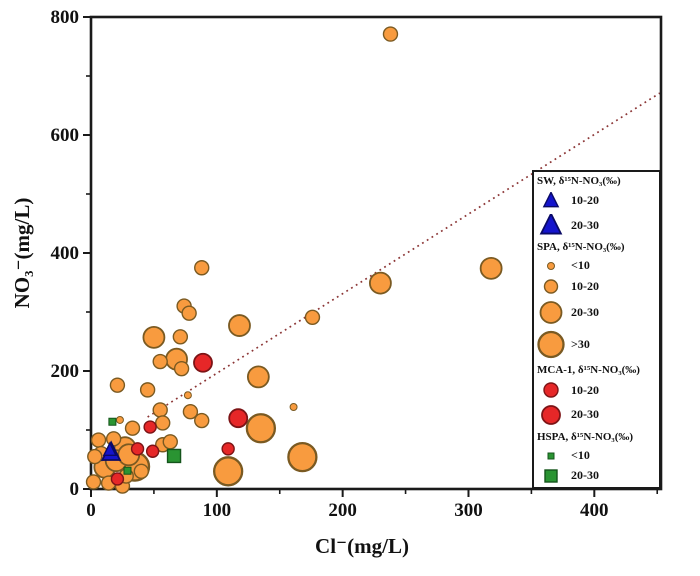 Image resolution: width=700 pixels, height=576 pixels. Describe the element at coordinates (342, 510) in the screenshot. I see `x-tick-label: 200` at that location.